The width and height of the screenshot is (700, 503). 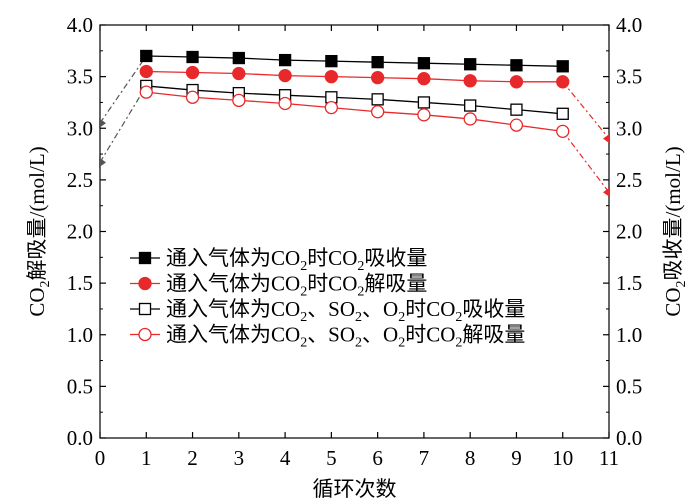 I want to click on right-y-axis-title: CO2吸收量/(mol/L), so click(x=675, y=231).